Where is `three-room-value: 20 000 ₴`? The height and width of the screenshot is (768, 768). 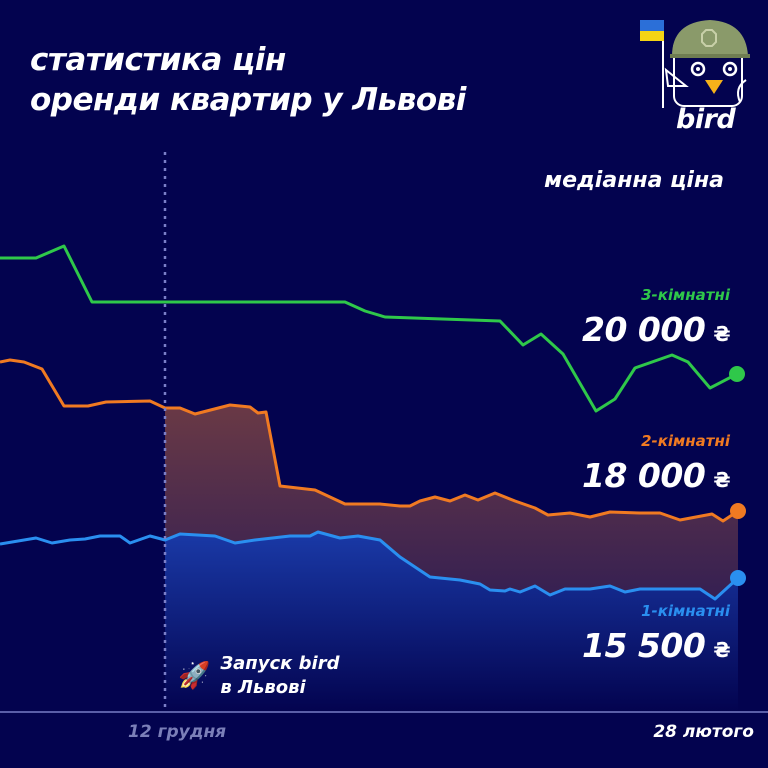 three-room-value: 20 000 ₴ is located at coordinates (656, 329).